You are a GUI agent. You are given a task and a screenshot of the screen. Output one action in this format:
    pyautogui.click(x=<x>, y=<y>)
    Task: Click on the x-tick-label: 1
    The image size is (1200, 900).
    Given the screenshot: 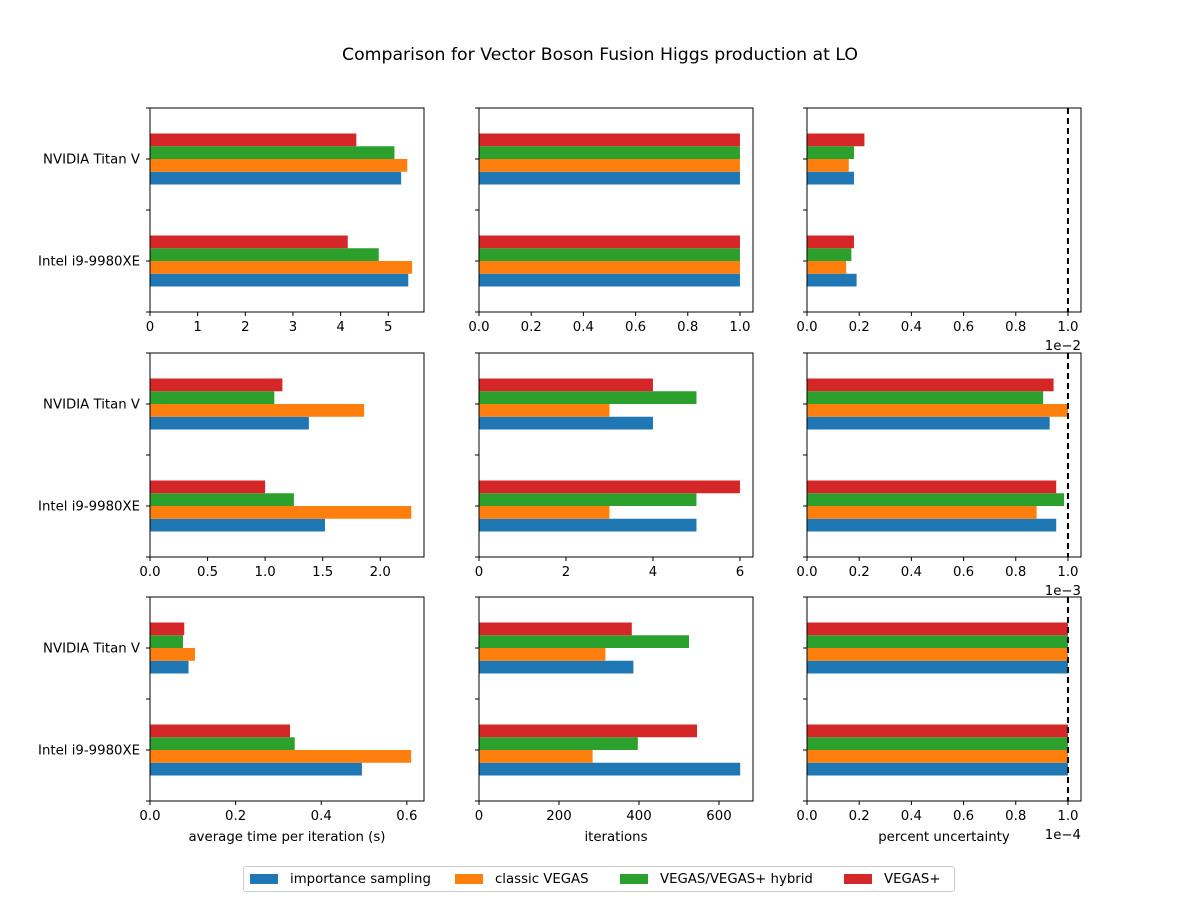 What is the action you would take?
    pyautogui.click(x=197, y=327)
    